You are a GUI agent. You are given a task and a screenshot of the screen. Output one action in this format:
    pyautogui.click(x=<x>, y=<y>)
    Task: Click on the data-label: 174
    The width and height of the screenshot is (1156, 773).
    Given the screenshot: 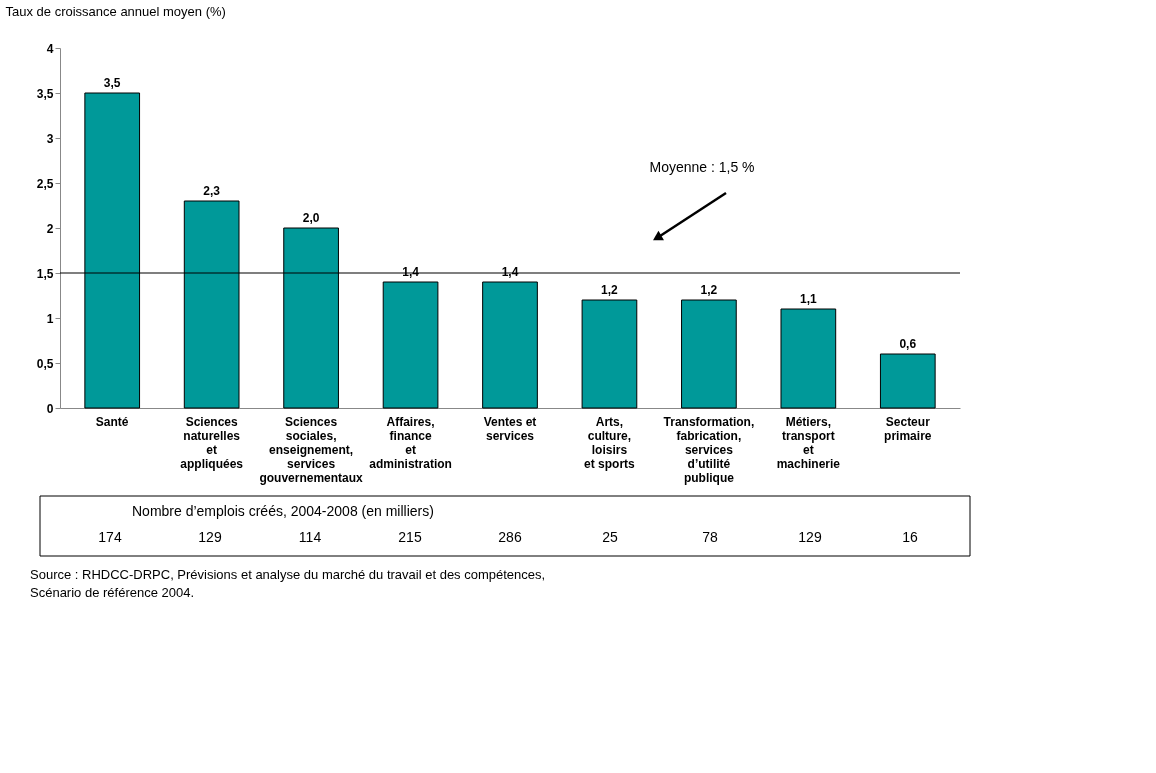 What is the action you would take?
    pyautogui.click(x=110, y=537)
    